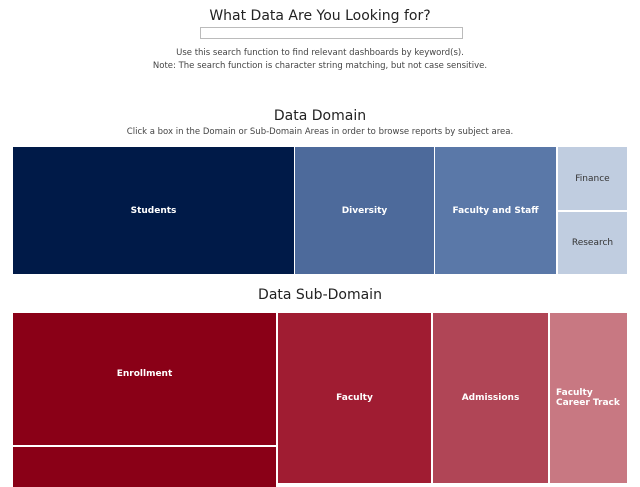 The height and width of the screenshot is (487, 640). I want to click on domain-finance: Finance, so click(592, 178).